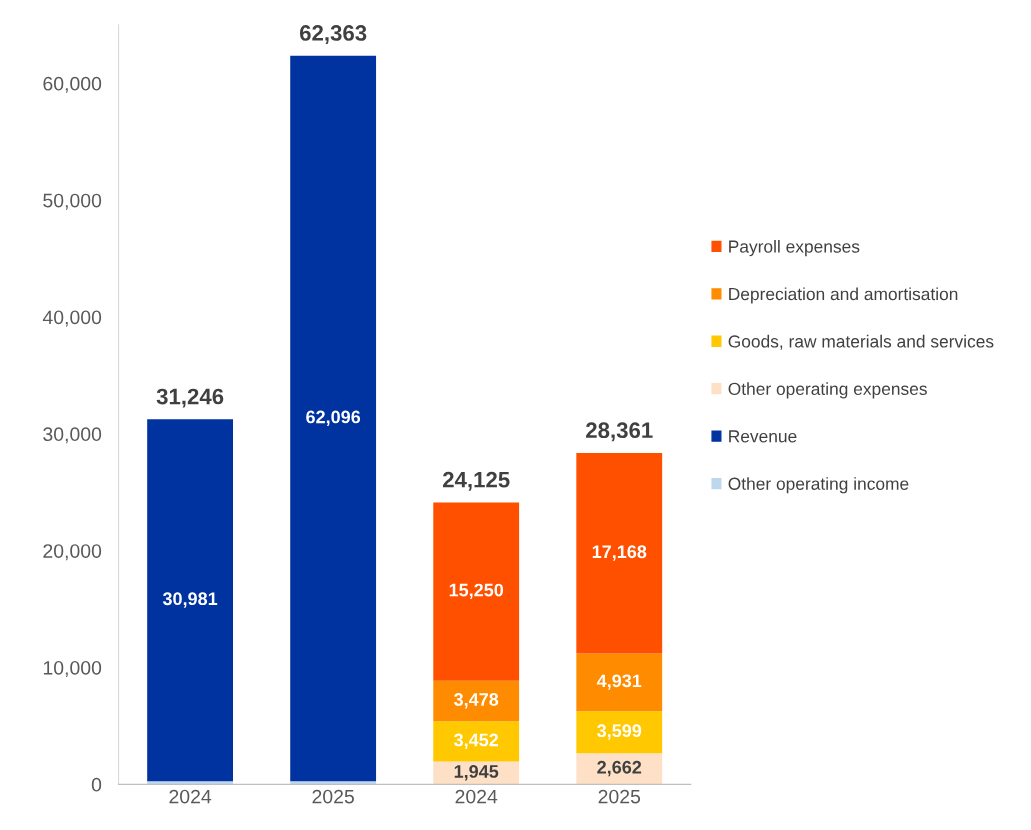 This screenshot has height=830, width=1031. I want to click on data-label: 3,478, so click(476, 701).